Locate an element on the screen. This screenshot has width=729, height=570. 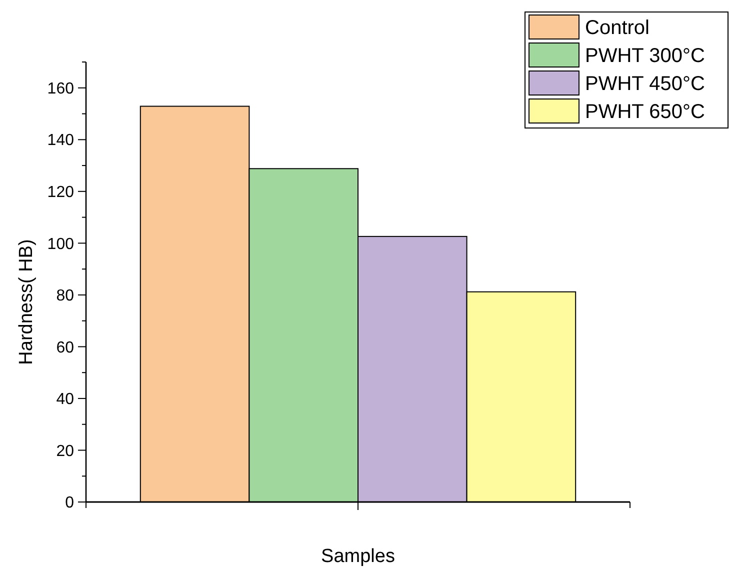
y-axis-title: Hardness( HB) is located at coordinates (26, 302).